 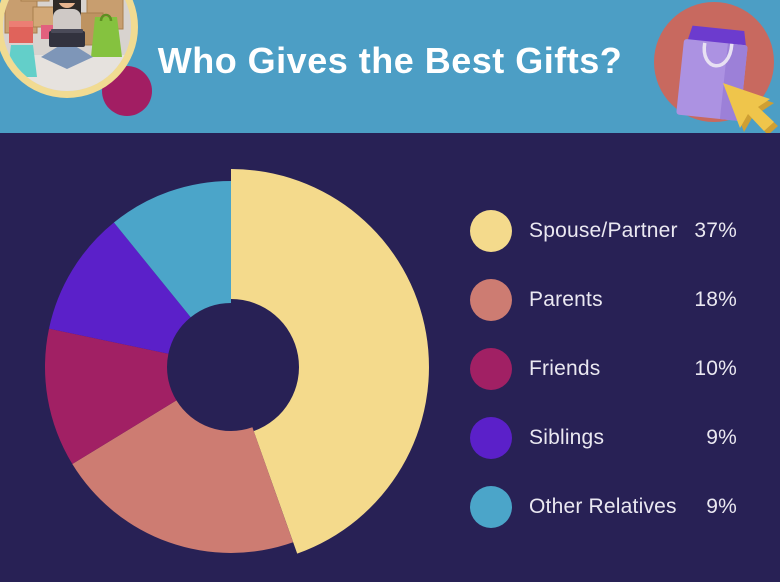 I want to click on legend-label: Parents, so click(x=566, y=299).